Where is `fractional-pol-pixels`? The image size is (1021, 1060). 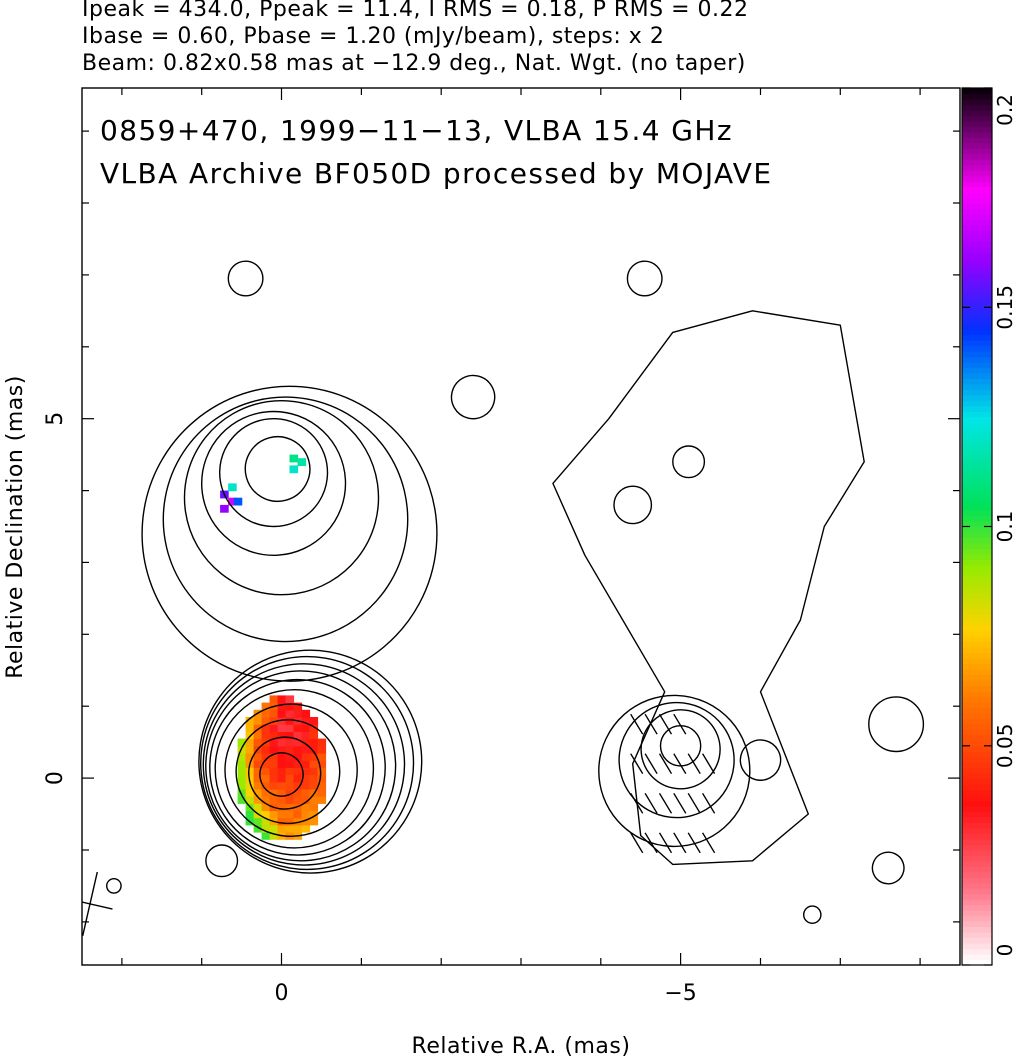 fractional-pol-pixels is located at coordinates (273, 647).